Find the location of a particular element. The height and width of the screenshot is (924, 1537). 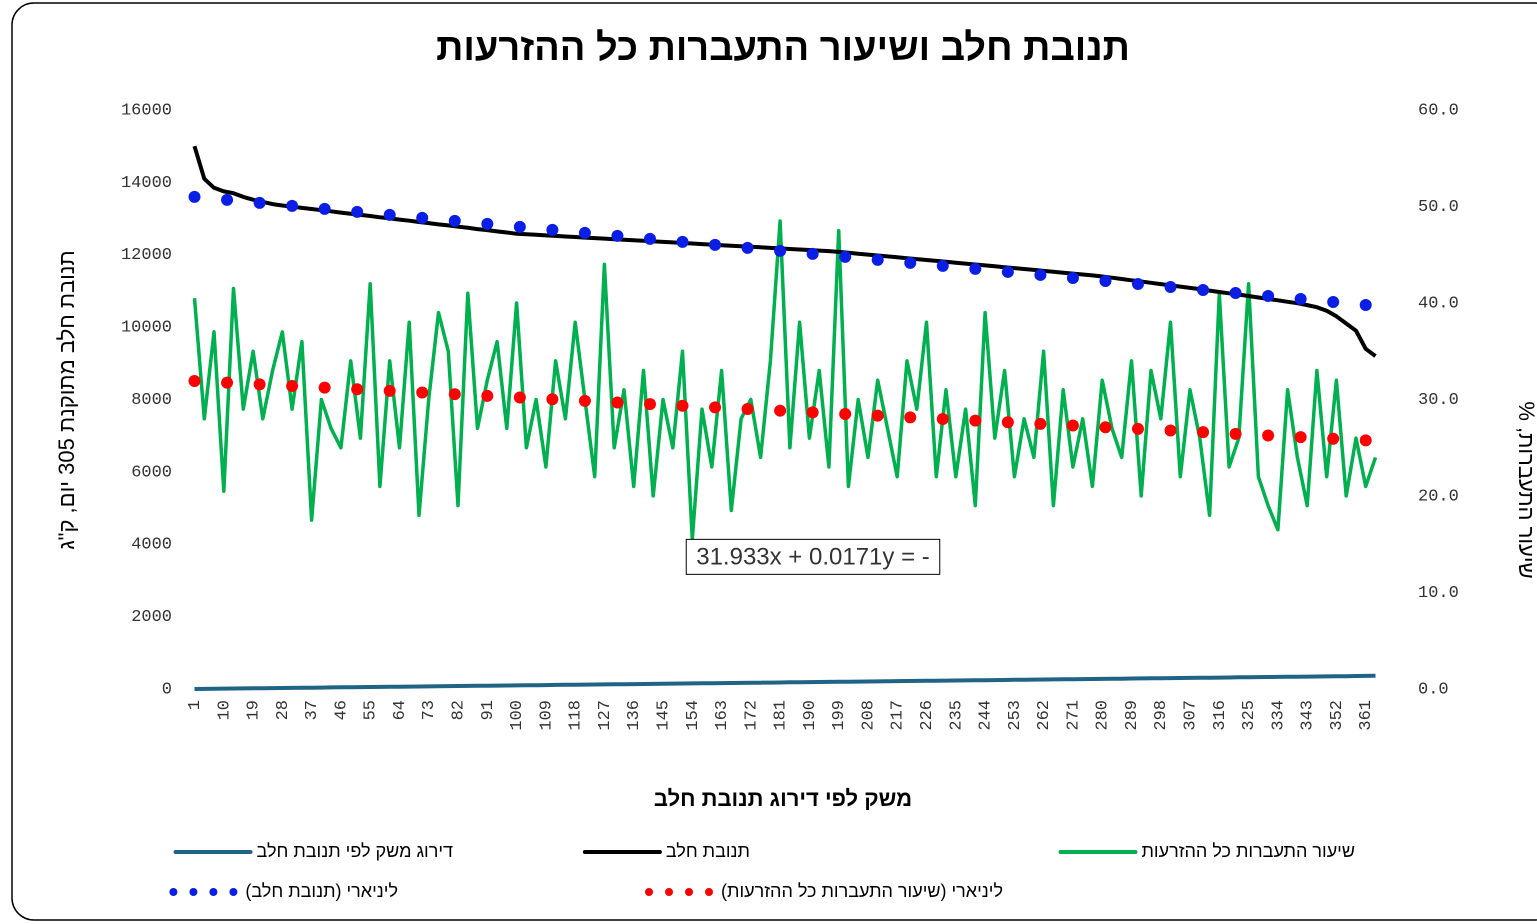

y-tick-label: 14000 is located at coordinates (146, 183).